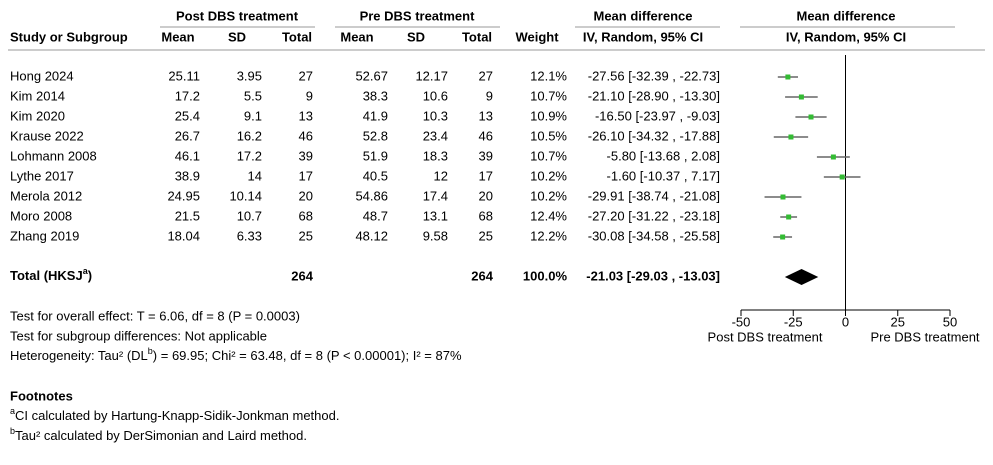  Describe the element at coordinates (184, 75) in the screenshot. I see `cell: 25.11` at that location.